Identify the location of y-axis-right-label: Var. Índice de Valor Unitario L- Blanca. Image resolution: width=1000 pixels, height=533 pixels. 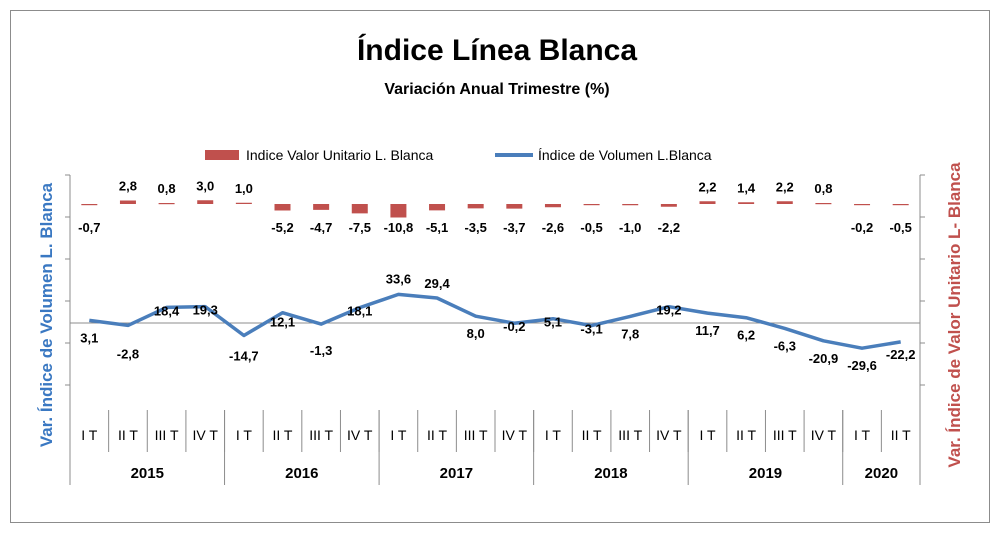
(954, 315).